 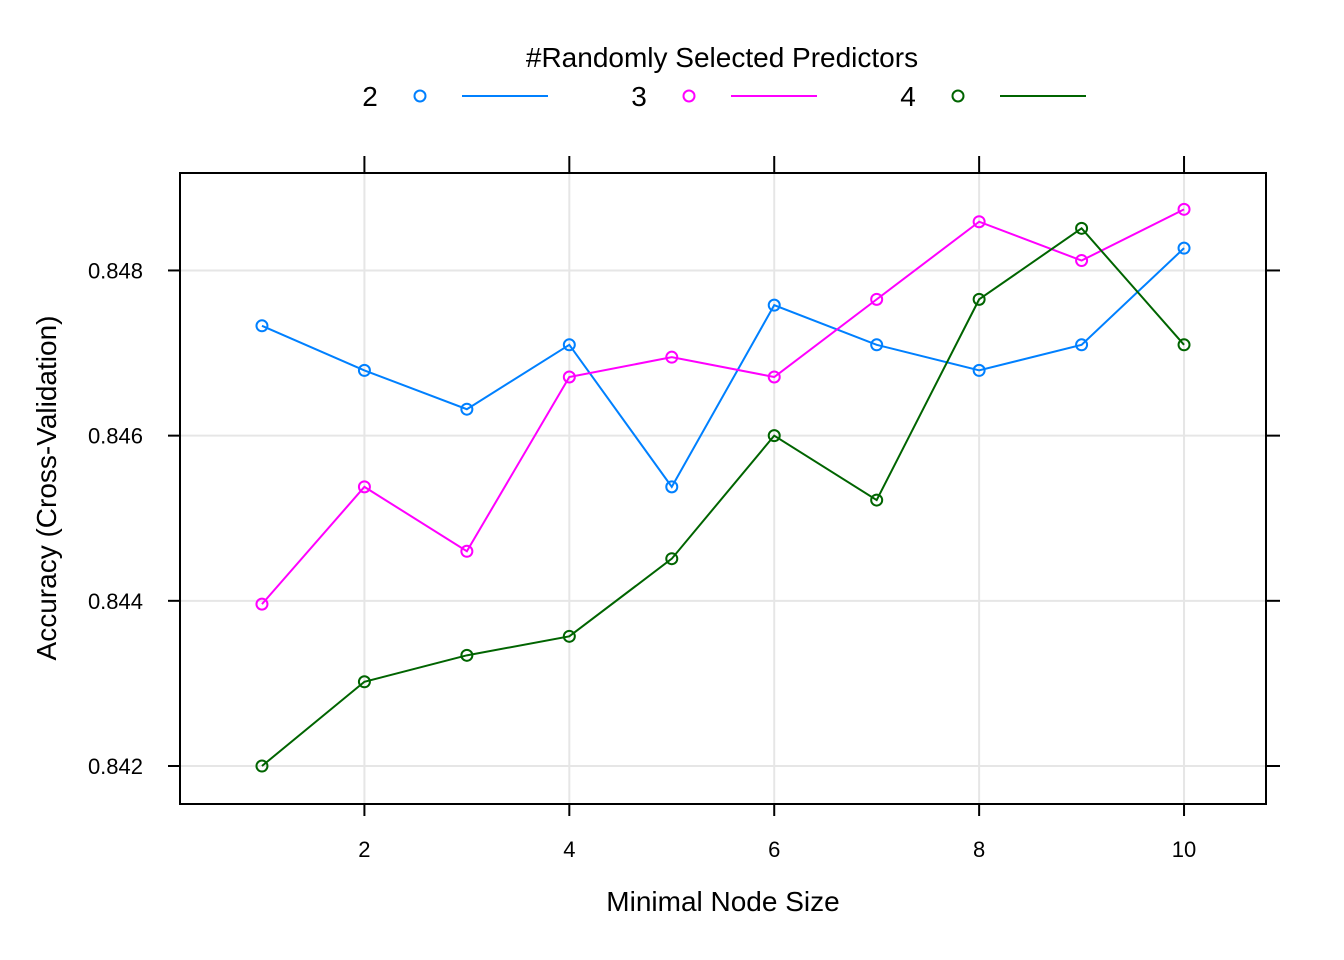 What do you see at coordinates (370, 96) in the screenshot?
I see `legend-label-2: 2` at bounding box center [370, 96].